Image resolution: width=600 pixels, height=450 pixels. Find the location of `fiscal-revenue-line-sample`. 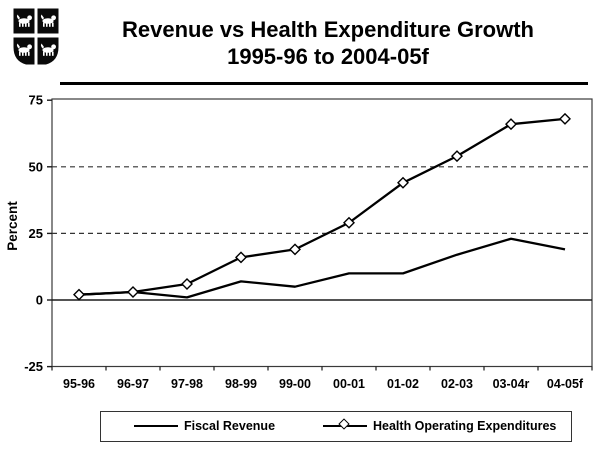

fiscal-revenue-line-sample is located at coordinates (156, 426).